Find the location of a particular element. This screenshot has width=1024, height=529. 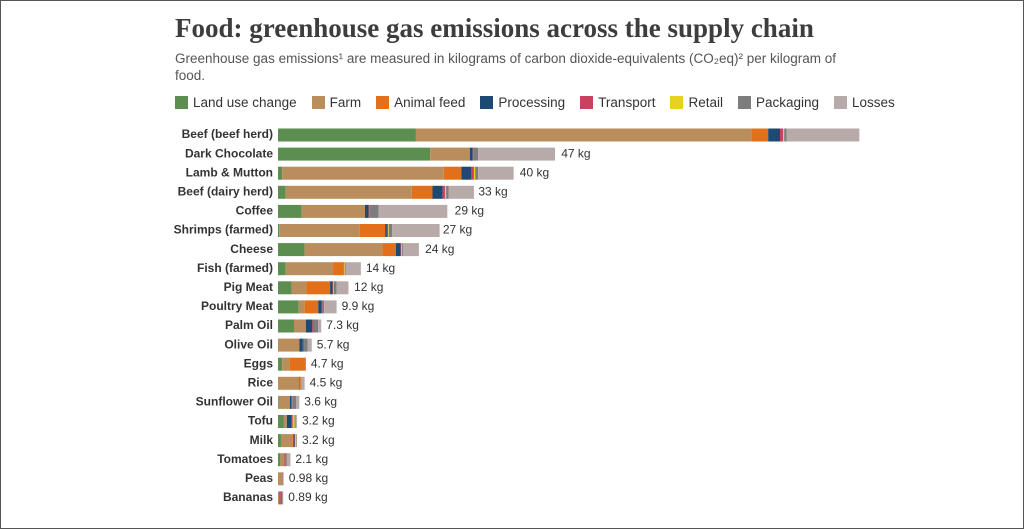

legend-label: Land use change is located at coordinates (245, 102).